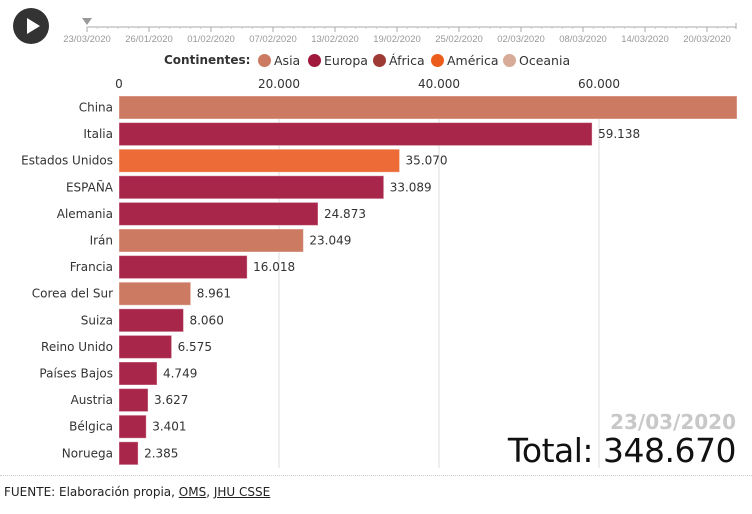  I want to click on category-label: Italia, so click(98, 134).